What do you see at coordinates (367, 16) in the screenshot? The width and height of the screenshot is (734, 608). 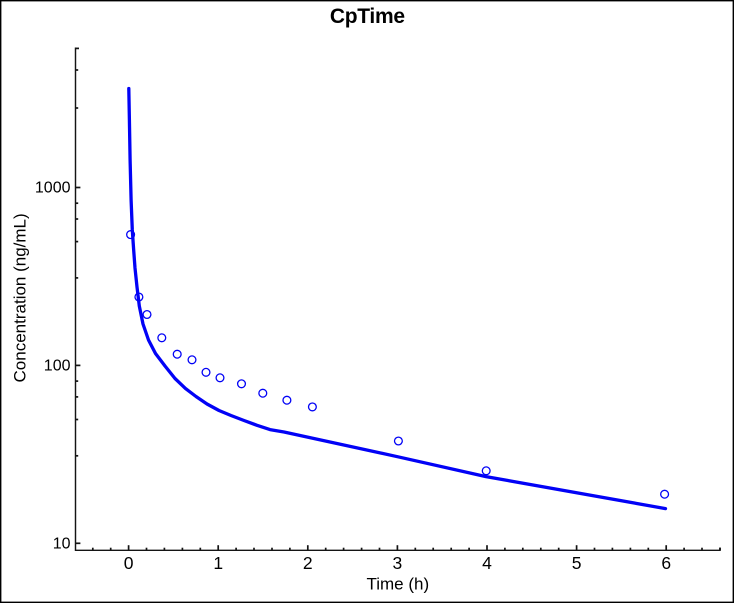 I see `svg-text: CpTime` at bounding box center [367, 16].